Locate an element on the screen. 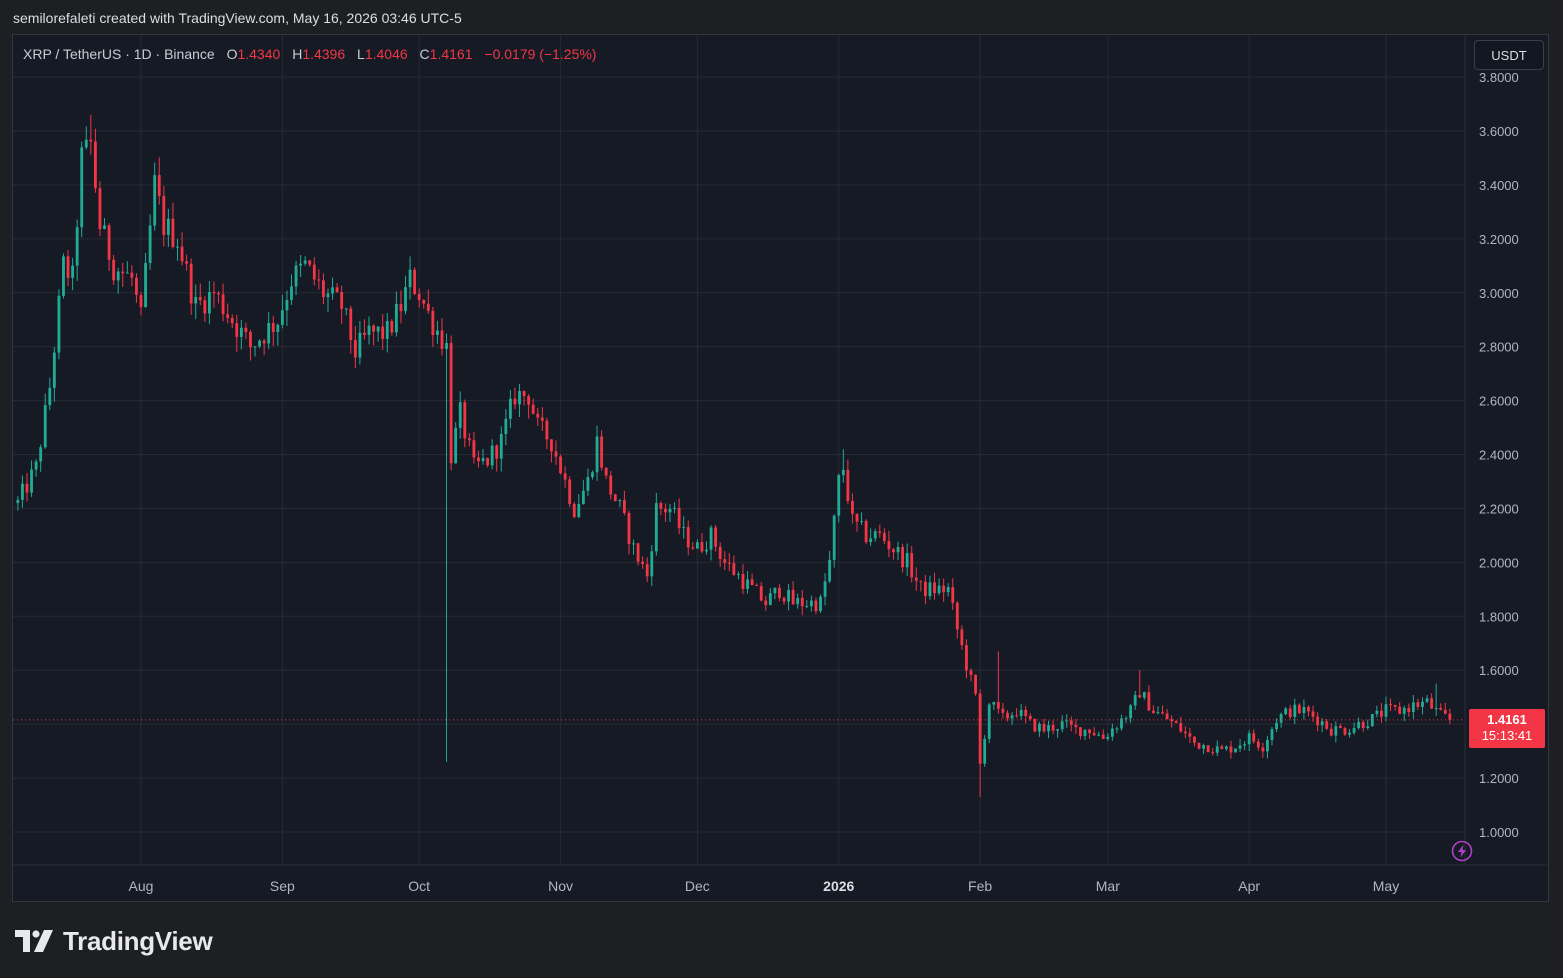 The height and width of the screenshot is (978, 1563). x-tick-label: Apr is located at coordinates (1249, 886).